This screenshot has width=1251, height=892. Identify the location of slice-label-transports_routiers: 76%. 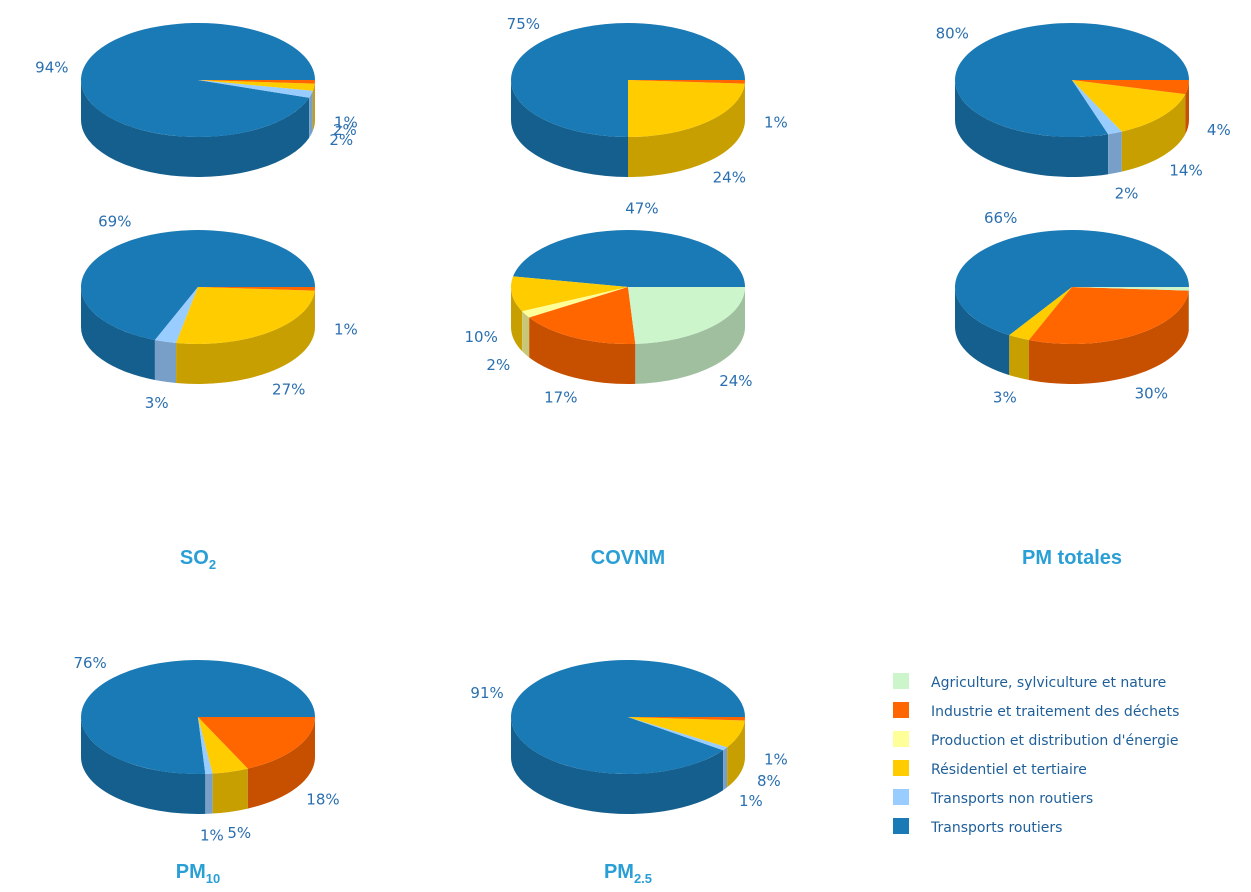
(89, 663).